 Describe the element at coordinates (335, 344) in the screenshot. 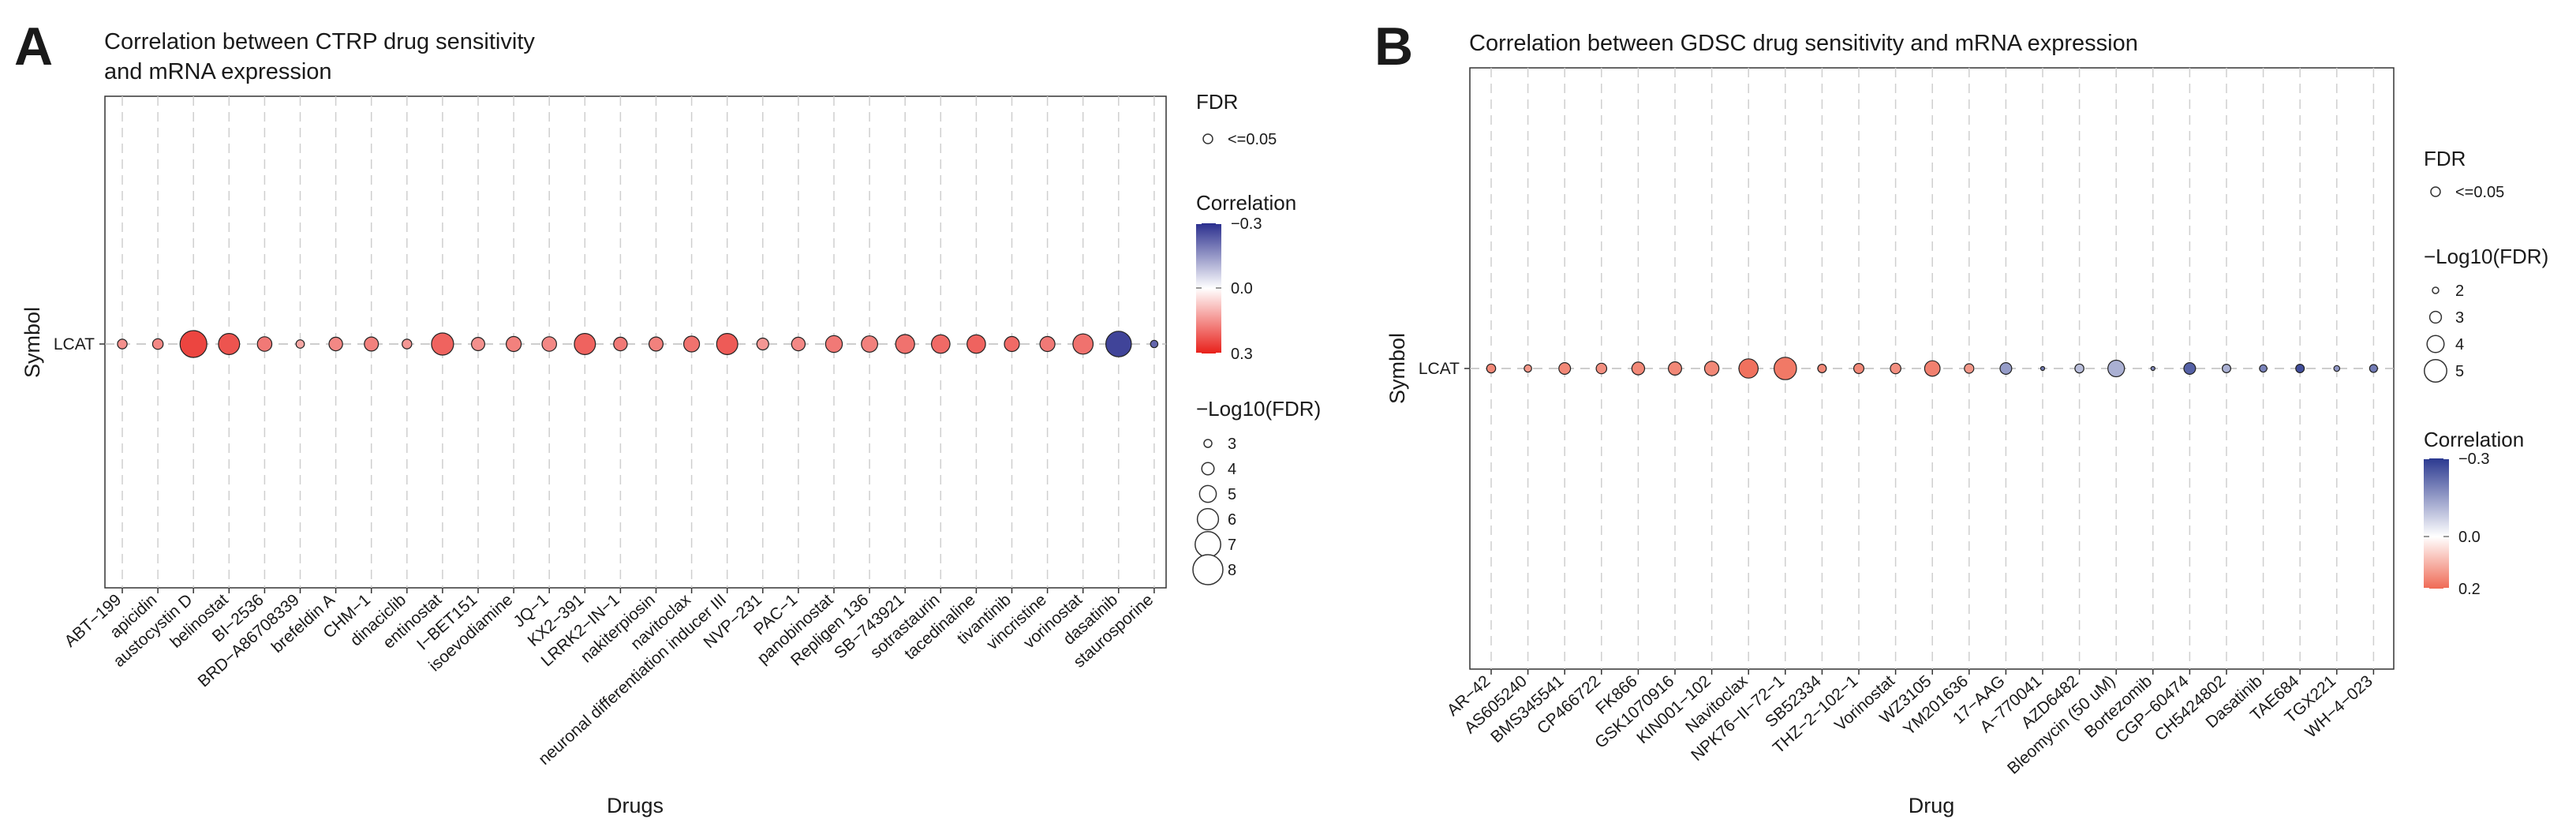

I see `point-brefeldin A` at that location.